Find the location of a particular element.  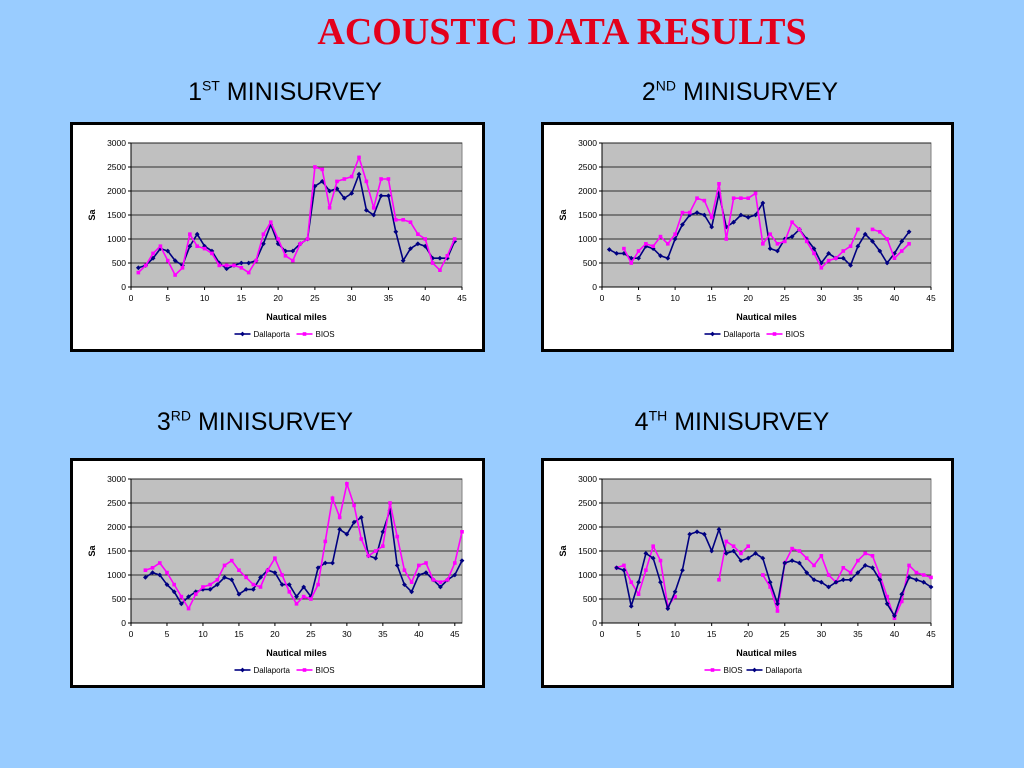

y-tick-label: 500 is located at coordinates (119, 599).